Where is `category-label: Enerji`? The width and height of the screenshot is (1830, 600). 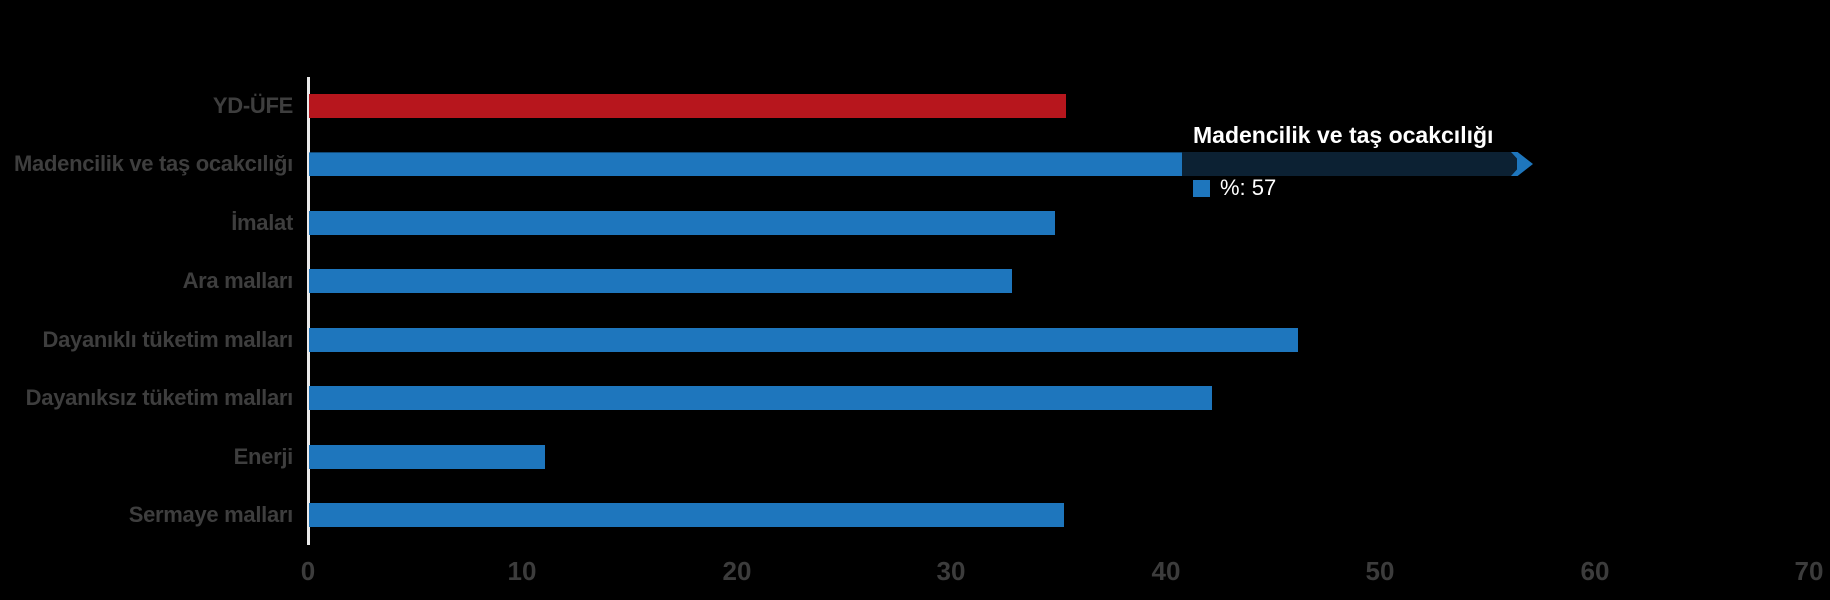
category-label: Enerji is located at coordinates (263, 456).